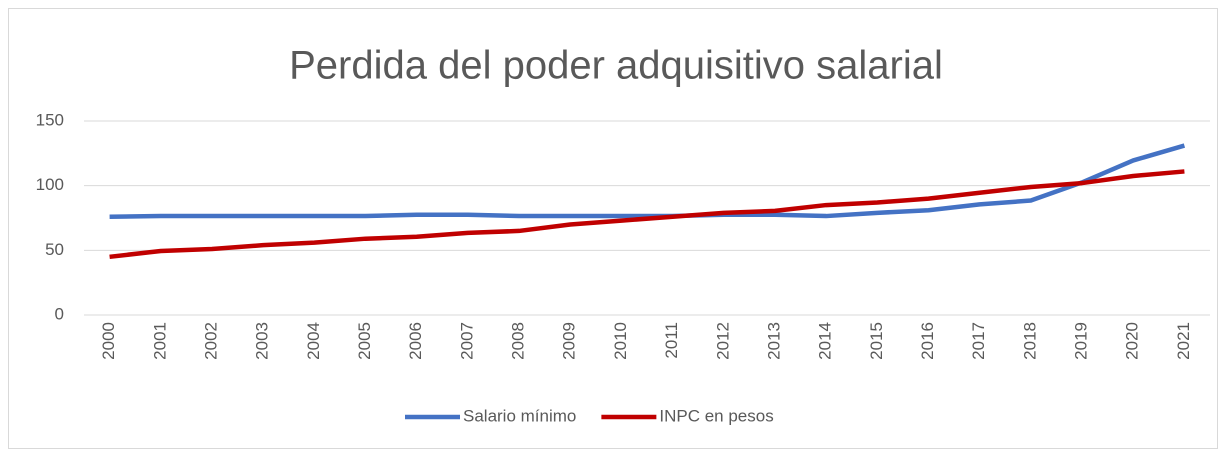 Image resolution: width=1219 pixels, height=450 pixels. I want to click on x-tick-label: 2007, so click(466, 341).